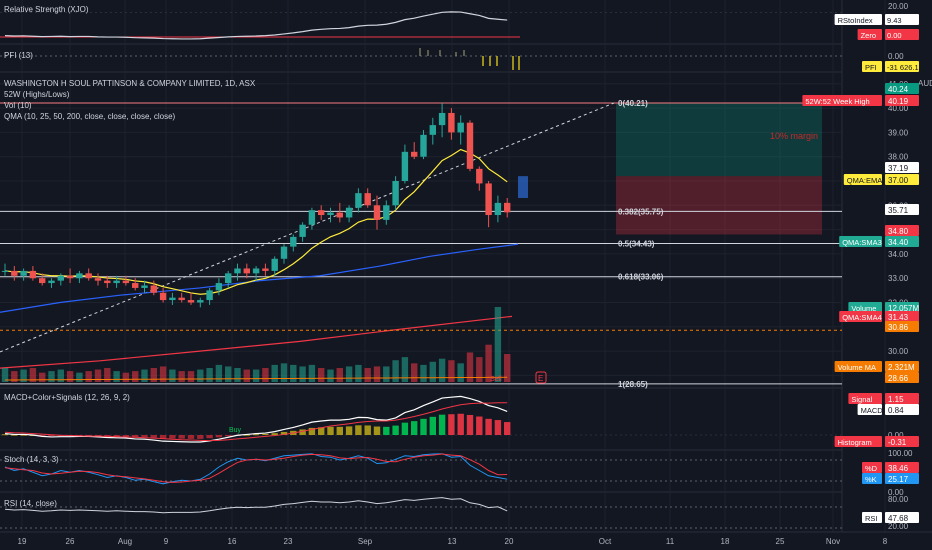 The image size is (932, 550). I want to click on price-tag: 35.71, so click(902, 209).